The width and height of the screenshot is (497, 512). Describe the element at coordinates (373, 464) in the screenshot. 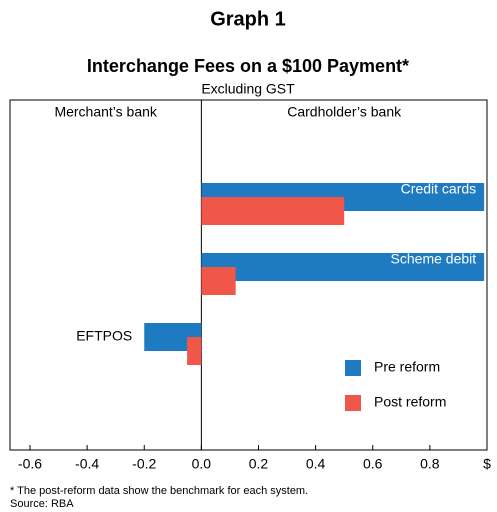

I see `x-tick-label: 0.6` at that location.